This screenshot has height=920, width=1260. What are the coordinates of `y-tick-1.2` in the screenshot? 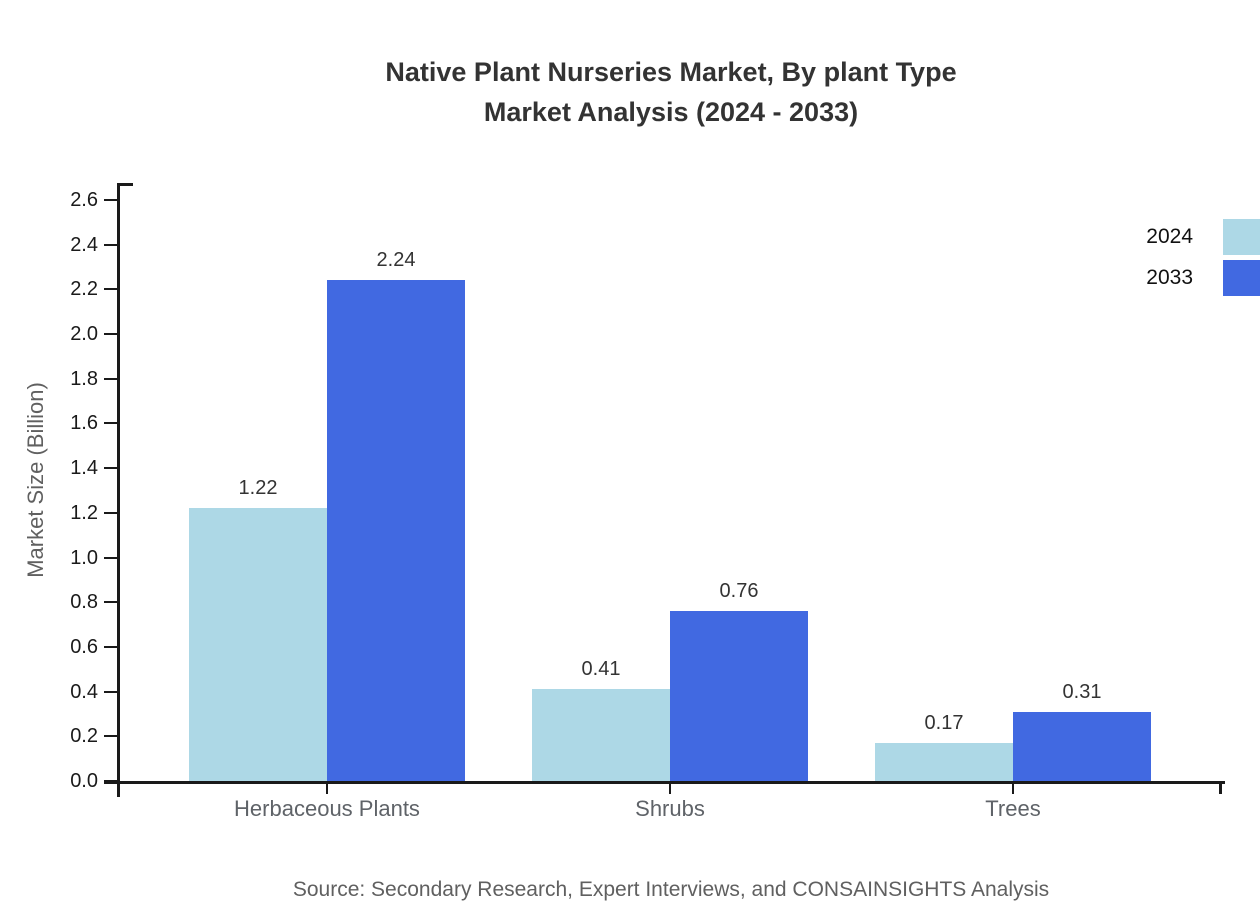 It's located at (110, 512).